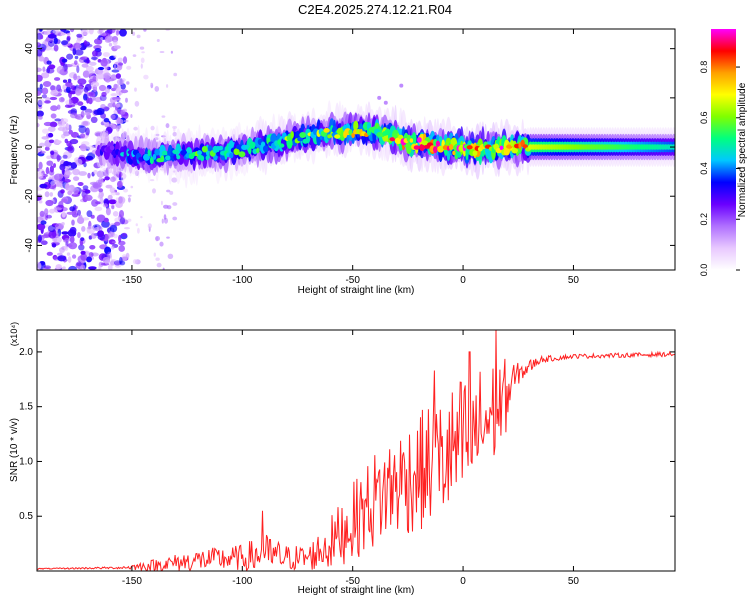 The image size is (750, 600). I want to click on heatmap-x-tick-label: 50, so click(574, 280).